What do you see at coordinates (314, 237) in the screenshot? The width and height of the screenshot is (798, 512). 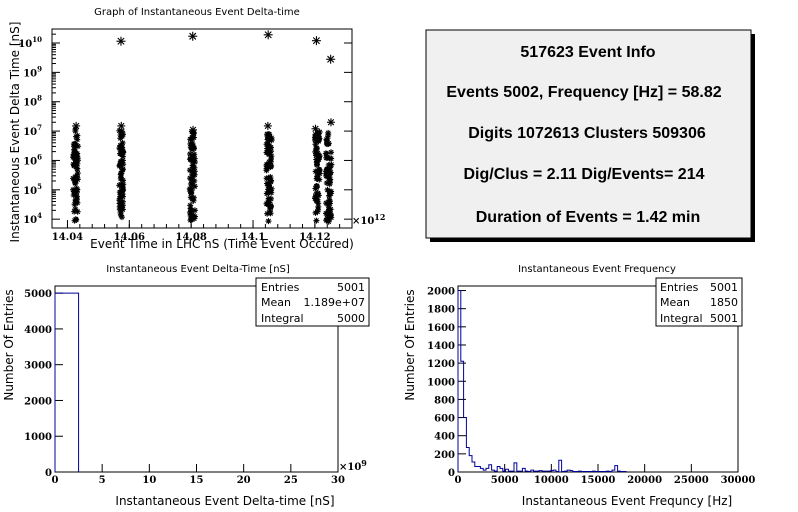 I see `scatter-x-tick-label: 14.12` at bounding box center [314, 237].